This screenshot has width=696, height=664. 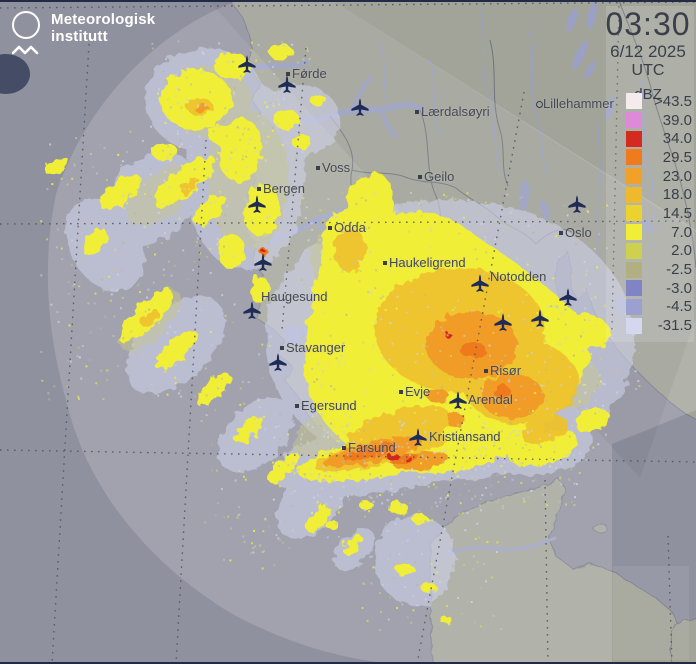 I want to click on legend-row: 18.0, so click(x=659, y=194).